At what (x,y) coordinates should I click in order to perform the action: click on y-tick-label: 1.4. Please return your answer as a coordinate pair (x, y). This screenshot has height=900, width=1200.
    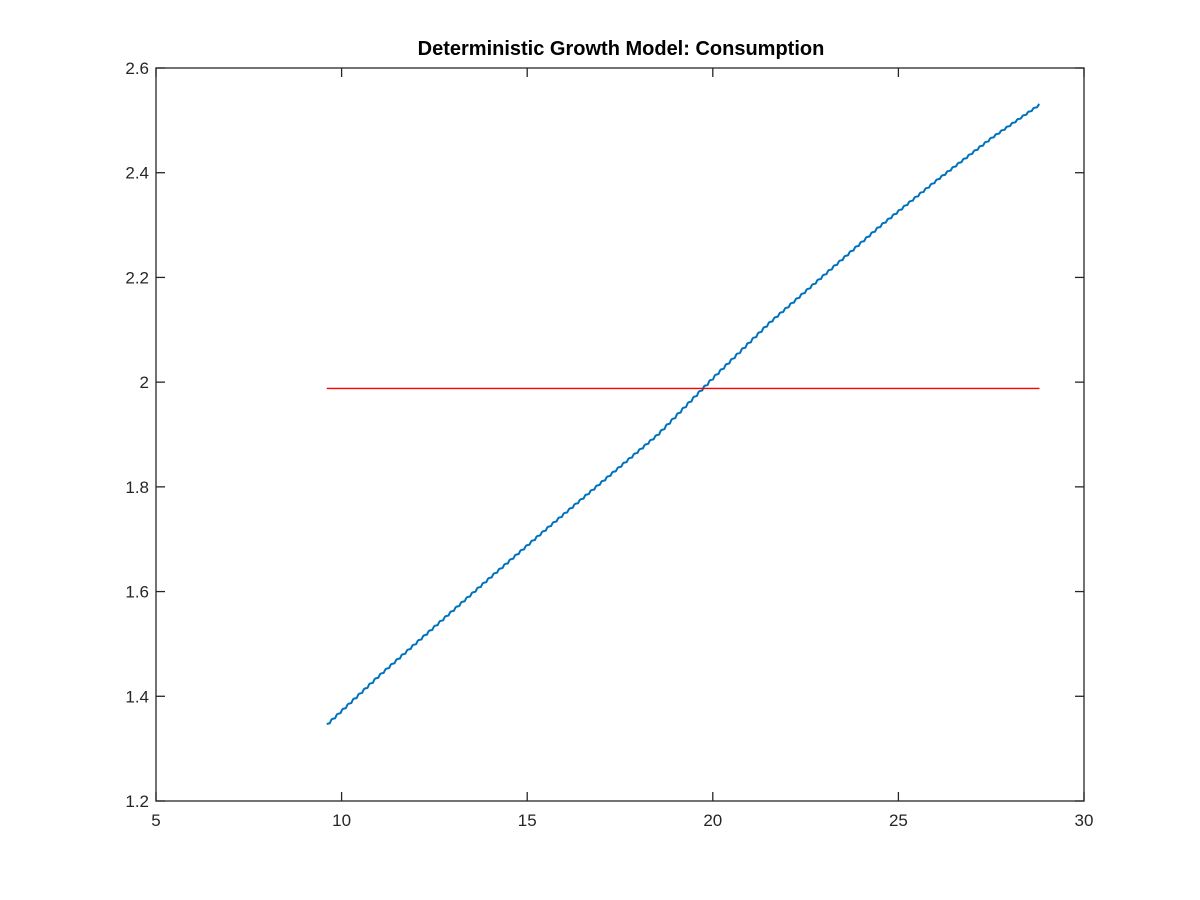
    Looking at the image, I should click on (137, 696).